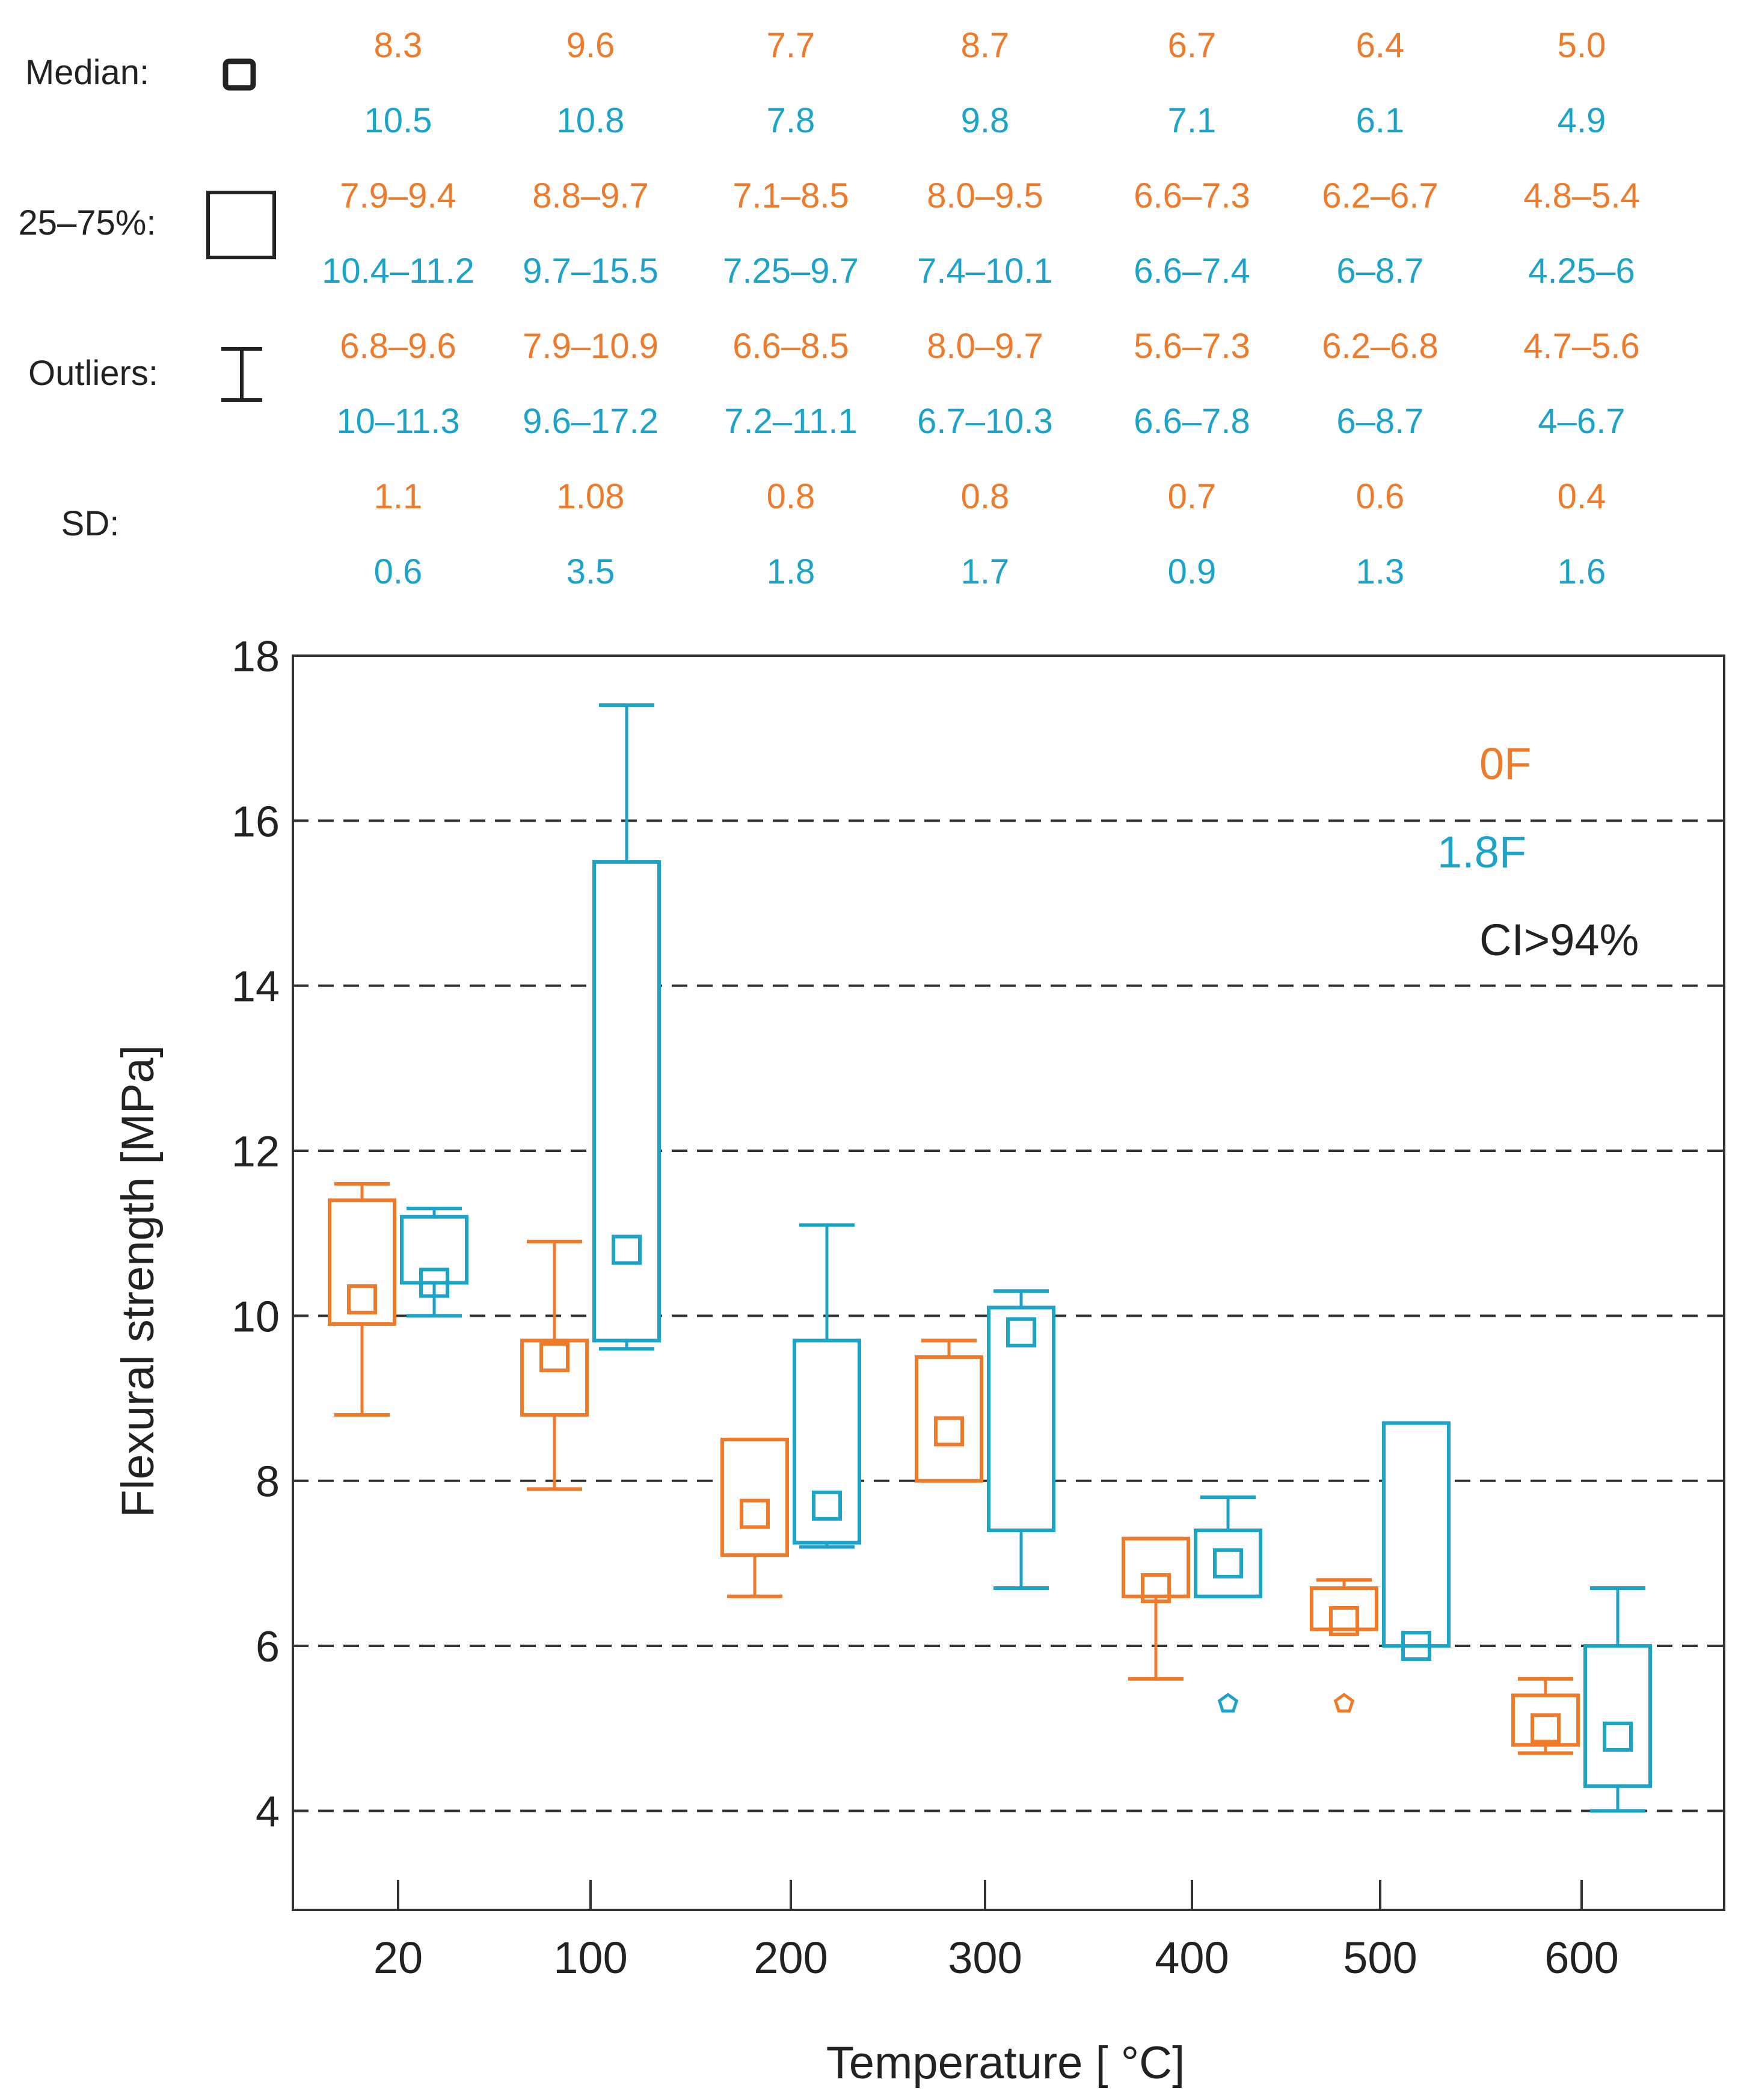  Describe the element at coordinates (986, 571) in the screenshot. I see `stat-sd-1-8f-300: 1.7` at that location.